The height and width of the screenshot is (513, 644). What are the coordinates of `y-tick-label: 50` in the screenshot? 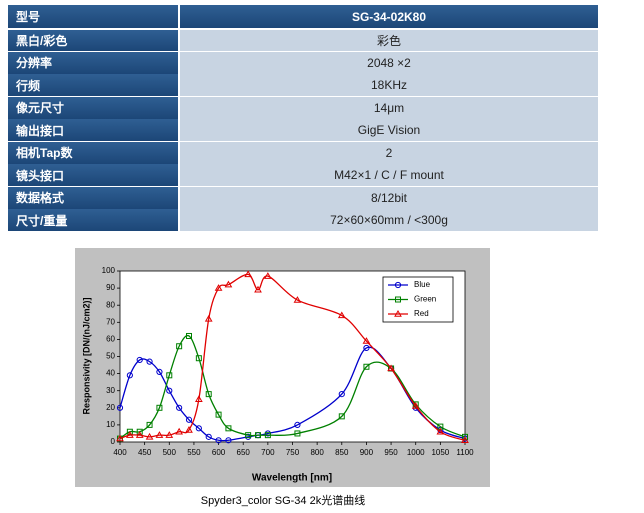 It's located at (110, 356).